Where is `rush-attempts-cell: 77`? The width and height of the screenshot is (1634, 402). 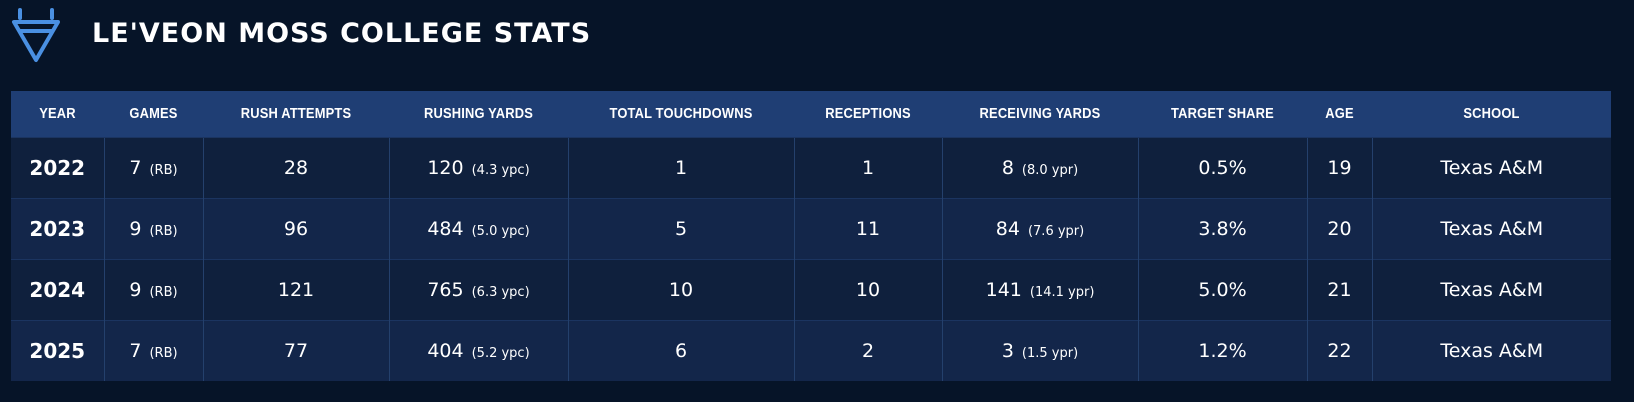 rush-attempts-cell: 77 is located at coordinates (295, 350).